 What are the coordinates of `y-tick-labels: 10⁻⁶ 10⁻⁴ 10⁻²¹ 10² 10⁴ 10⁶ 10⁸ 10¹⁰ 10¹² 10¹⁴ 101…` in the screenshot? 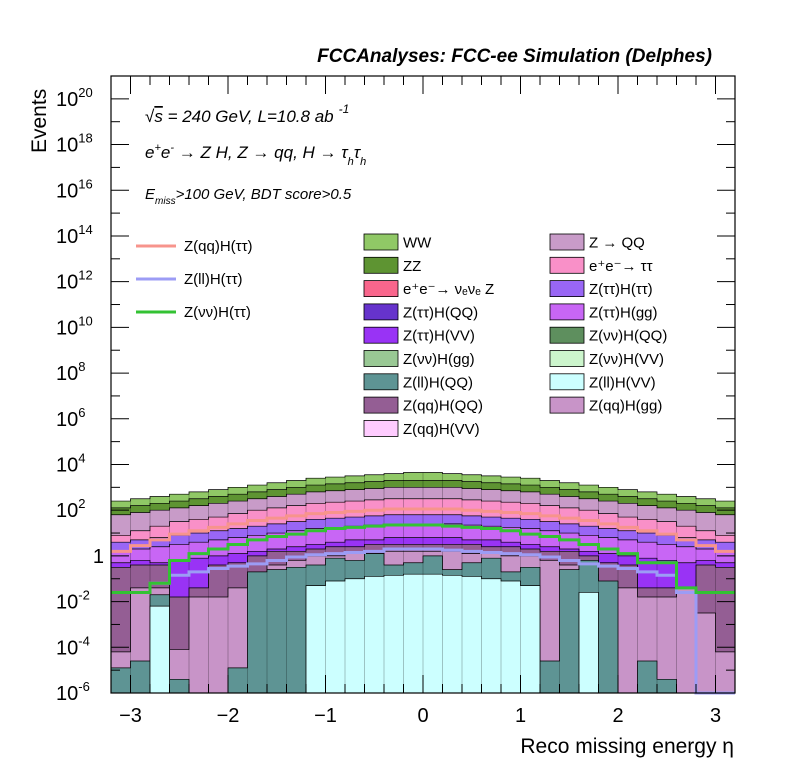 It's located at (80, 395).